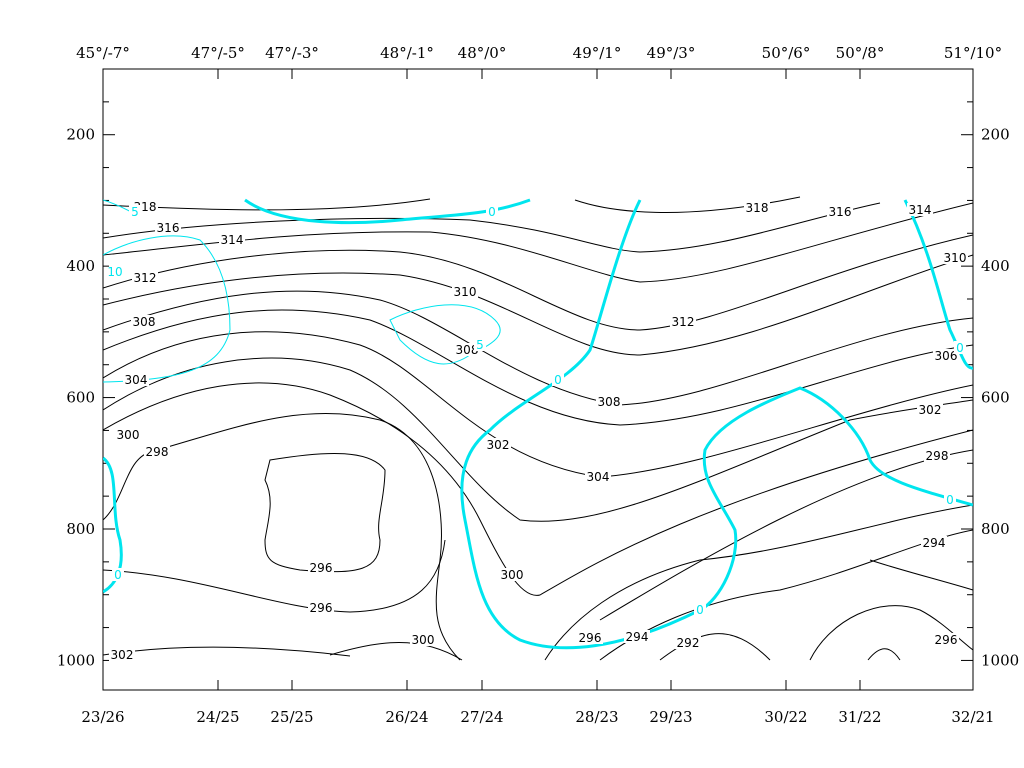 The height and width of the screenshot is (768, 1024). What do you see at coordinates (972, 717) in the screenshot?
I see `x-tick-label: 32/21` at bounding box center [972, 717].